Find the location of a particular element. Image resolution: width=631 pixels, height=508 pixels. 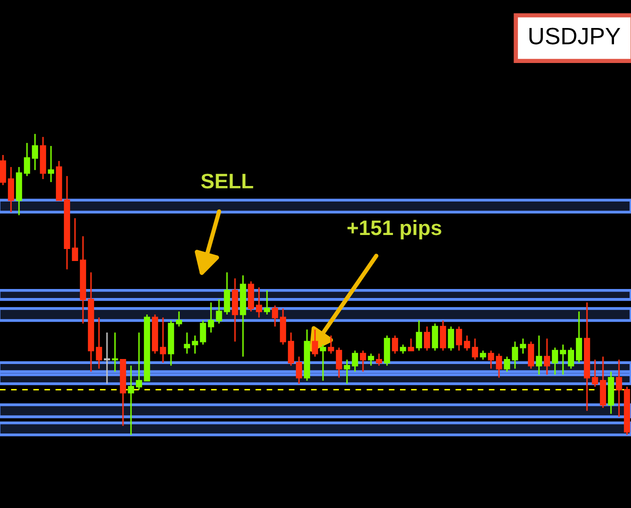

annotation: SELL is located at coordinates (227, 181).